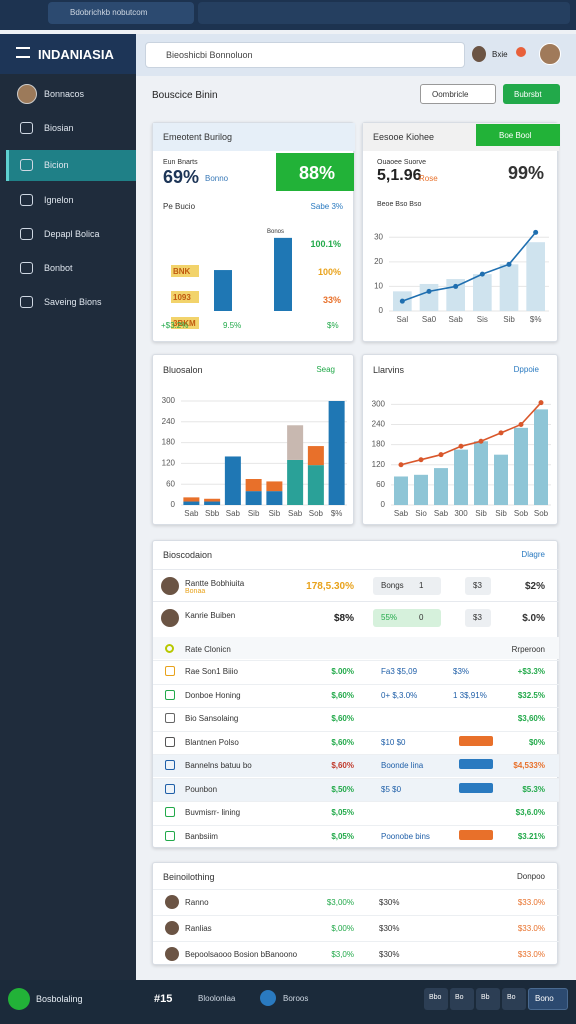 The height and width of the screenshot is (1024, 576). Describe the element at coordinates (403, 319) in the screenshot. I see `x-tick-label: Sal` at that location.